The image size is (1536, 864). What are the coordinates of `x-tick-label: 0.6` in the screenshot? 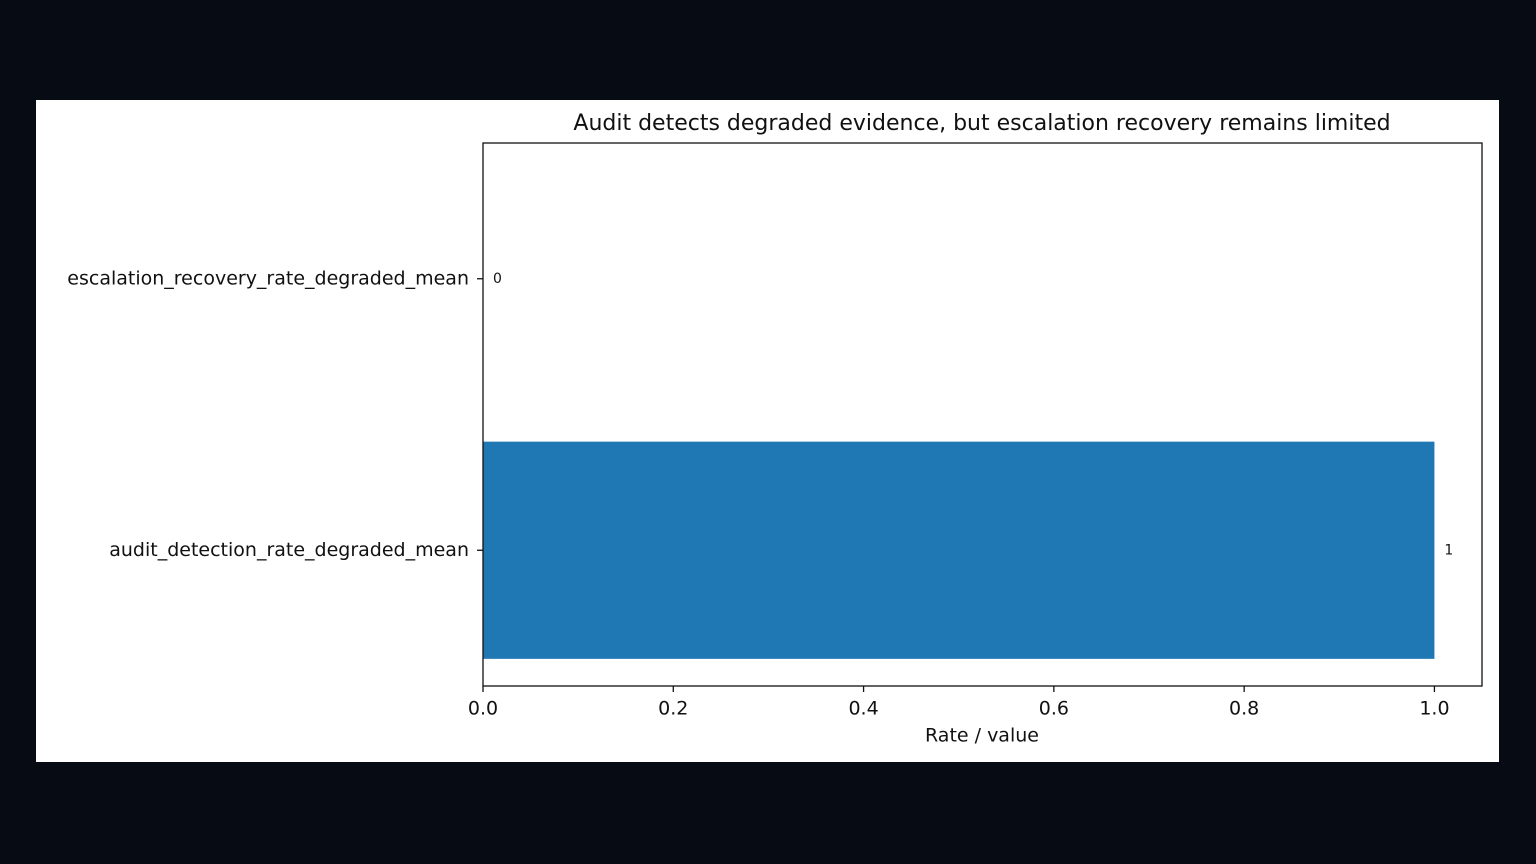 It's located at (1054, 709).